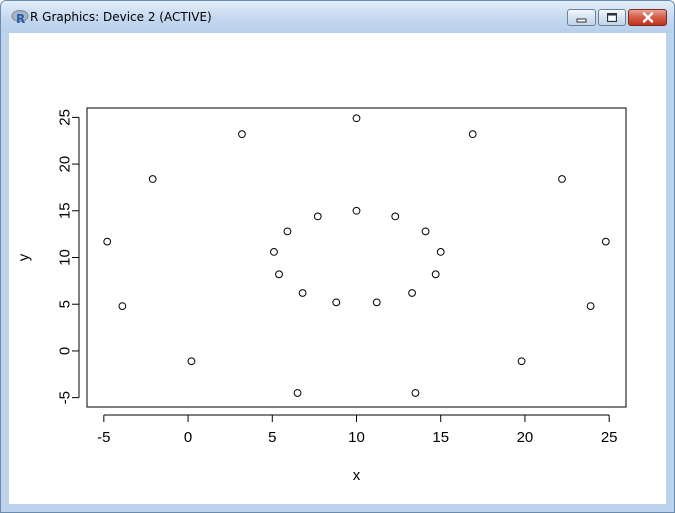 The height and width of the screenshot is (513, 675). I want to click on close-icon, so click(647, 17).